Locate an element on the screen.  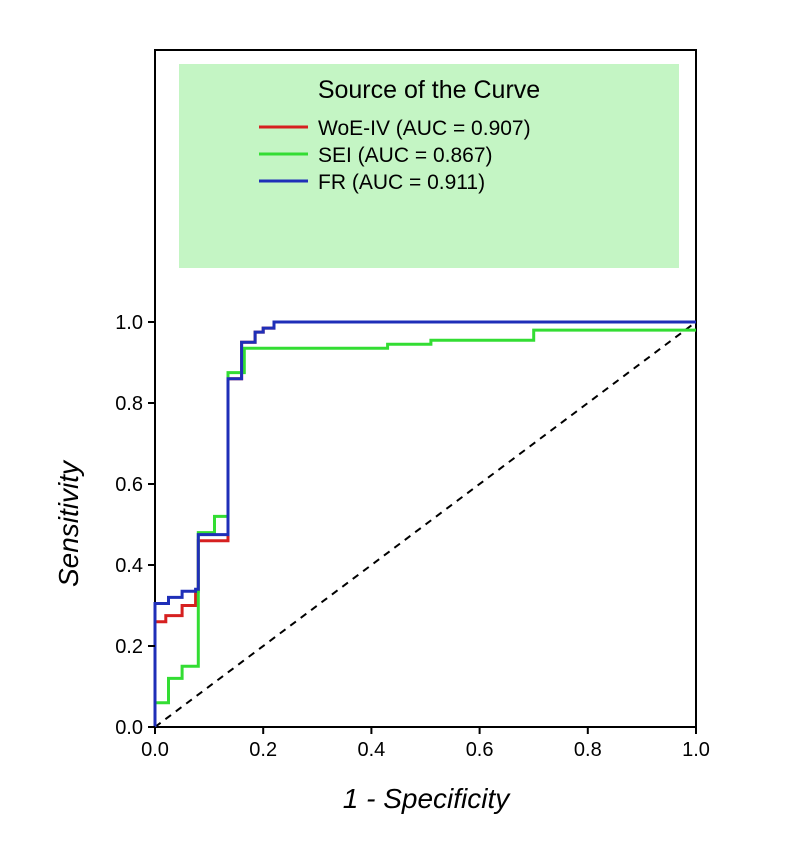
x-tick-label: 1.0 is located at coordinates (696, 750).